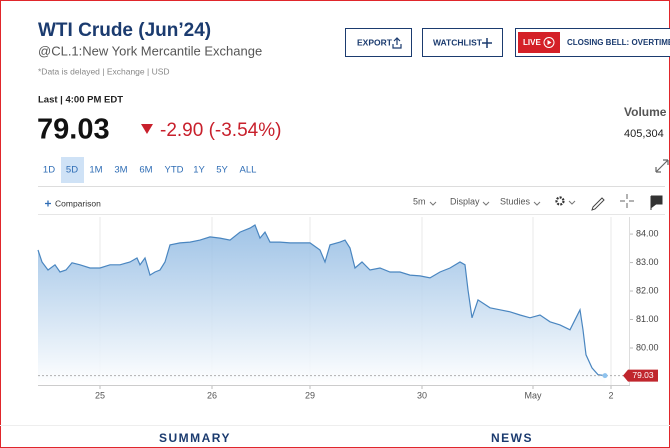 The width and height of the screenshot is (670, 448). I want to click on expand-icon, so click(662, 166).